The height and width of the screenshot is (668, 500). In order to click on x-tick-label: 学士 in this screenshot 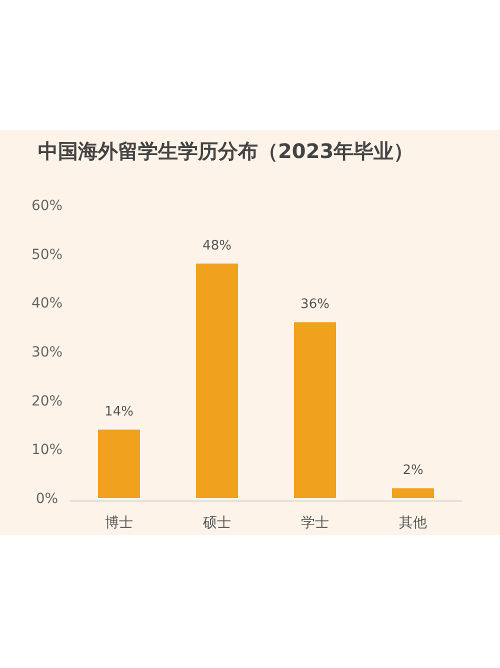, I will do `click(315, 523)`.